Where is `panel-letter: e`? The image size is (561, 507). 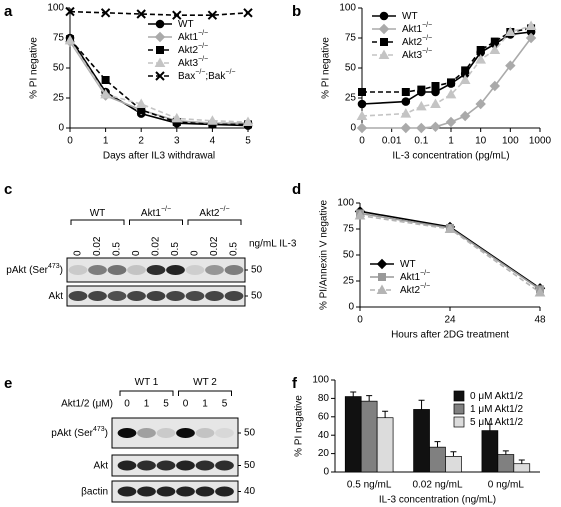
panel-letter: e is located at coordinates (8, 383).